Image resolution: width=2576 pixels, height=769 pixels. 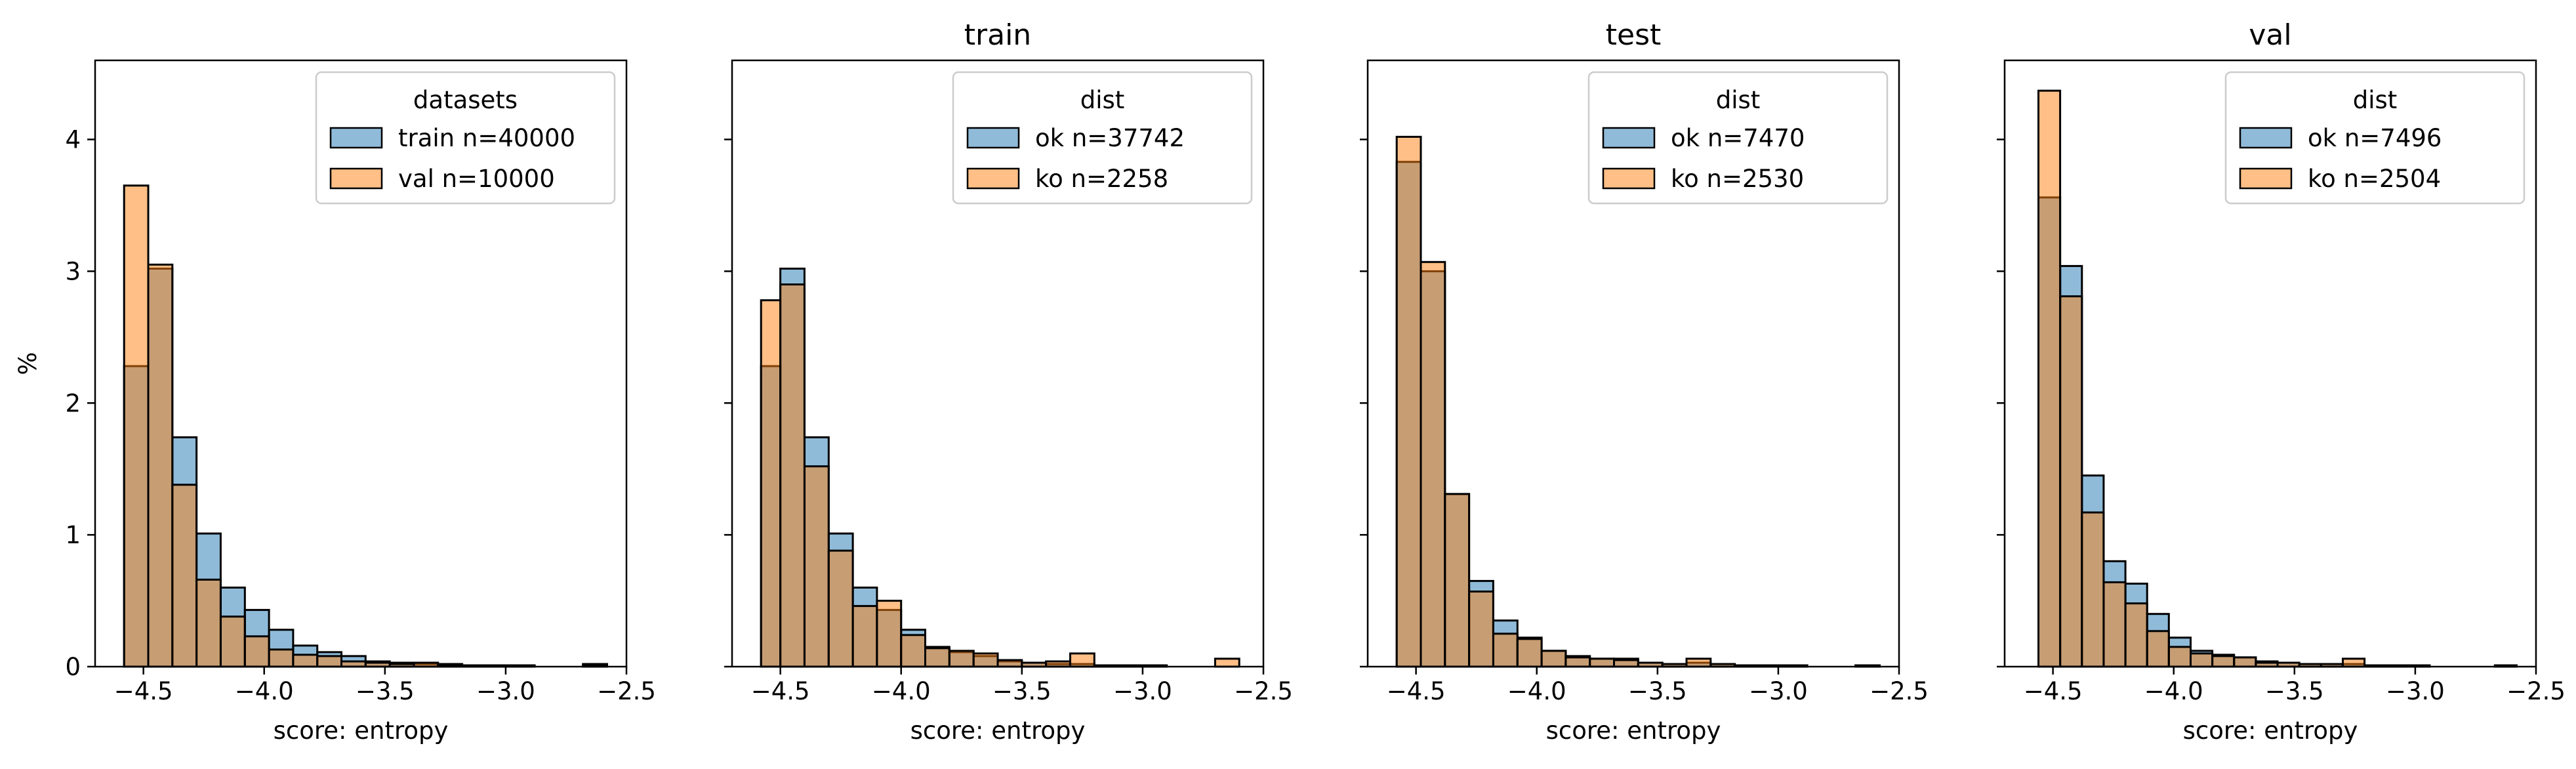 I want to click on legend-entry: ko n=2504, so click(x=2374, y=179).